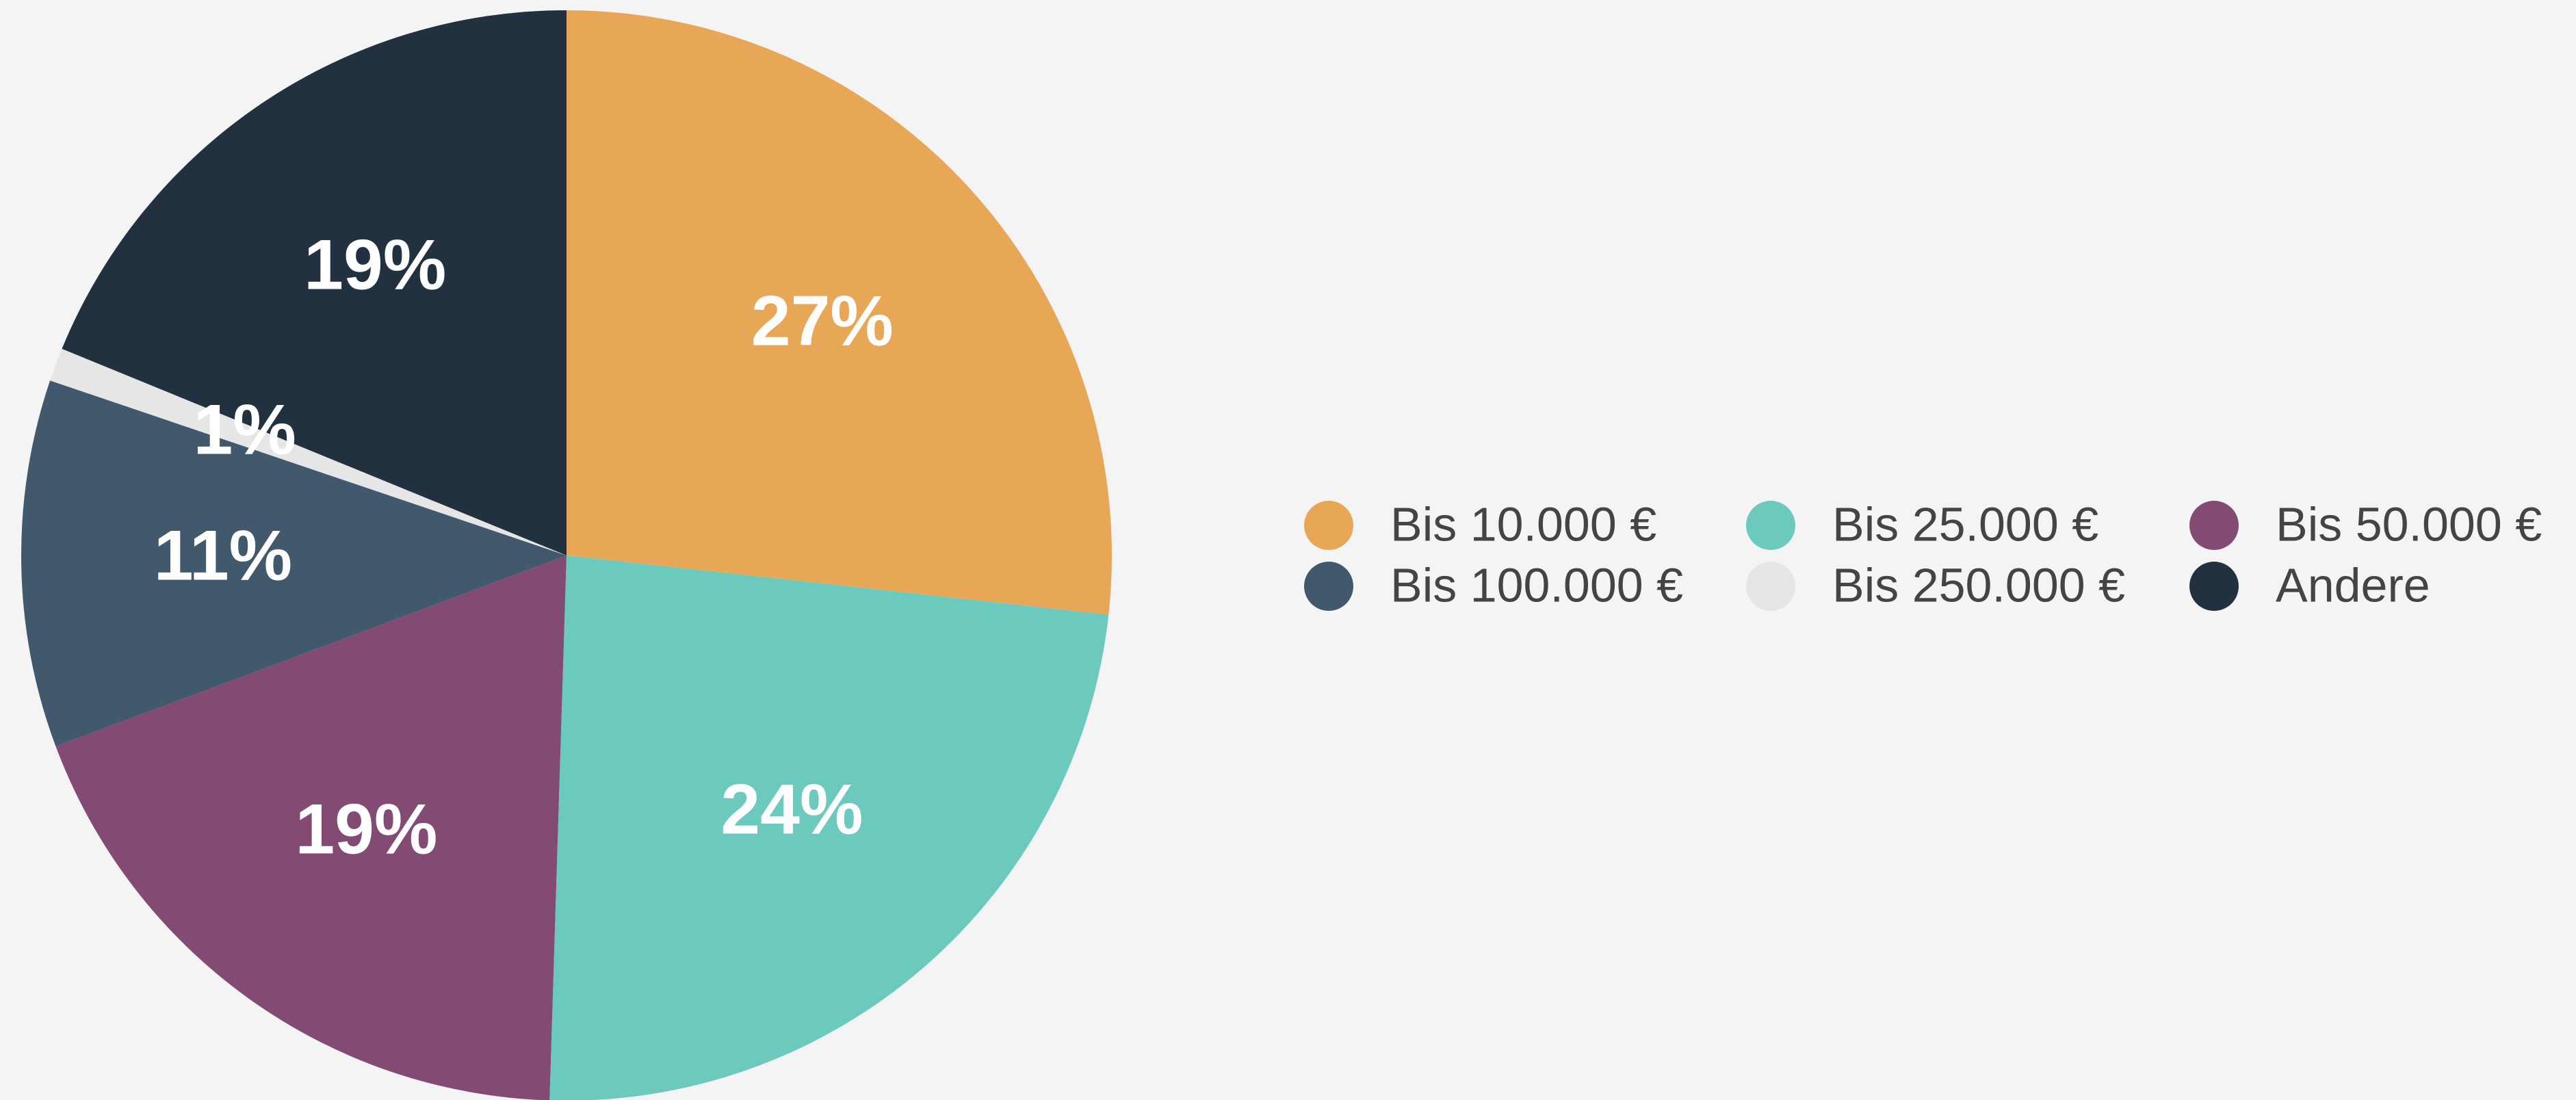  What do you see at coordinates (1536, 585) in the screenshot?
I see `legend-label: Bis 100.000 €` at bounding box center [1536, 585].